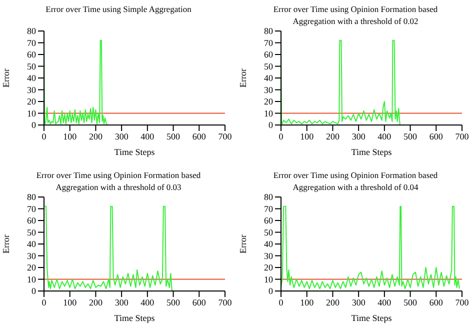 The width and height of the screenshot is (474, 332). What do you see at coordinates (355, 181) in the screenshot?
I see `chart-title: Error over Time using Opinion Formation based Aggregation with a threshold of 0.04` at bounding box center [355, 181].